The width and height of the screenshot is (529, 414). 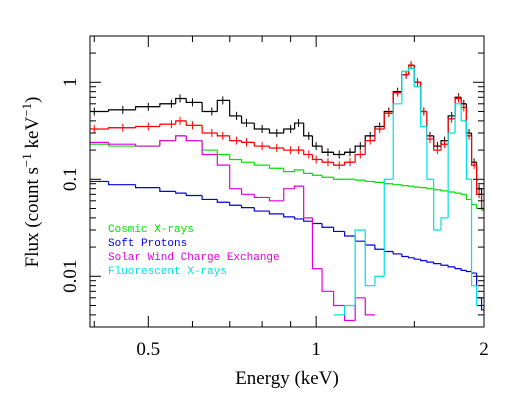 I want to click on y-axis-label-part: Flux (count s, so click(x=32, y=217).